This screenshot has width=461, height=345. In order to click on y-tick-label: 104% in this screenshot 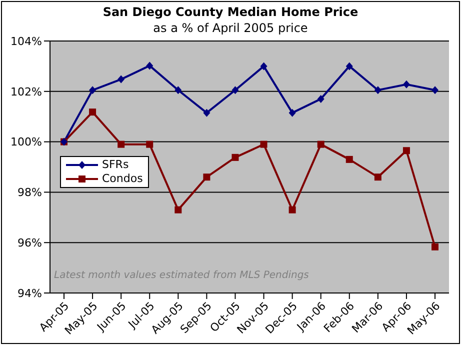, I will do `click(26, 41)`.